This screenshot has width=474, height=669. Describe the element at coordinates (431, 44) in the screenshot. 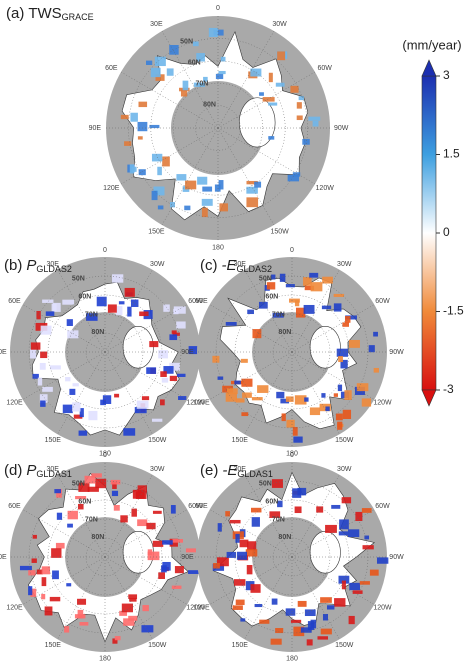

I see `colorbar-title: (mm/year)` at that location.